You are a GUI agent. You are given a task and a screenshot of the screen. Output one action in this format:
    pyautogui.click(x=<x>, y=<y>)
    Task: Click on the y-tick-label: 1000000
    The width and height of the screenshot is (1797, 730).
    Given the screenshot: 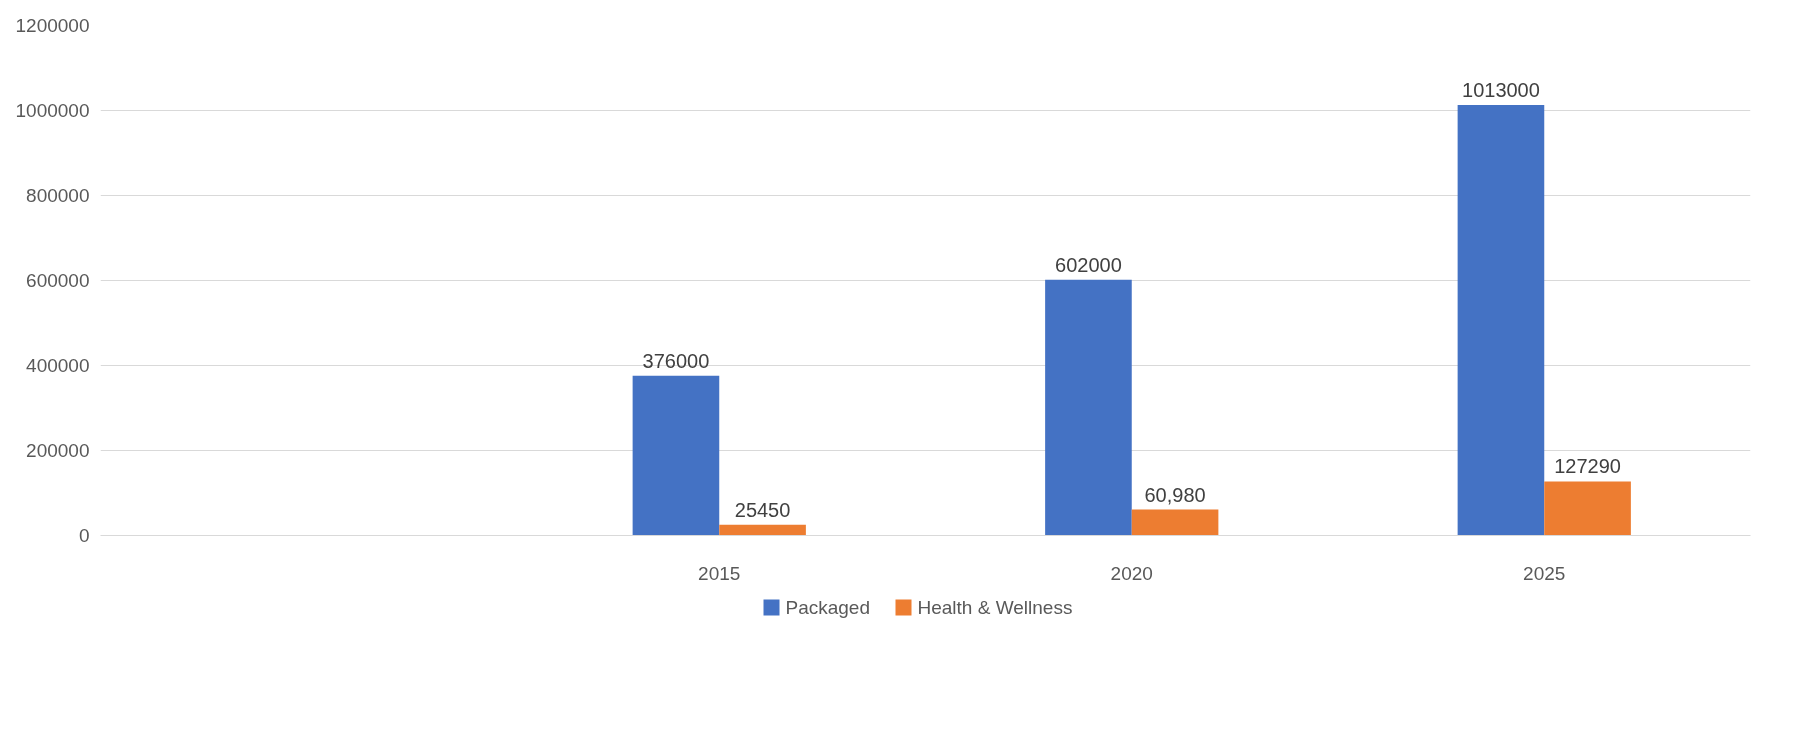 What is the action you would take?
    pyautogui.click(x=52, y=110)
    